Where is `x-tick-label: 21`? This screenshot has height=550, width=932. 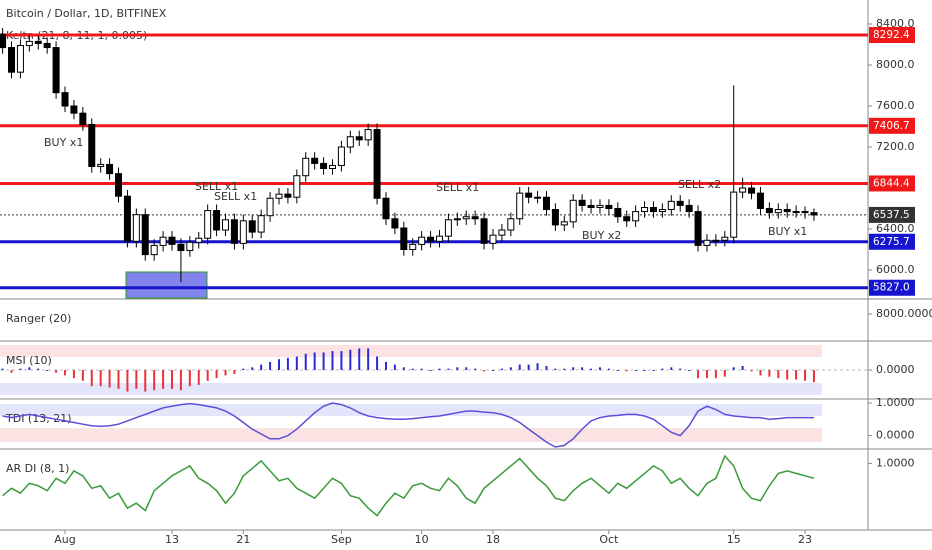
x-tick-label: 21 is located at coordinates (243, 539).